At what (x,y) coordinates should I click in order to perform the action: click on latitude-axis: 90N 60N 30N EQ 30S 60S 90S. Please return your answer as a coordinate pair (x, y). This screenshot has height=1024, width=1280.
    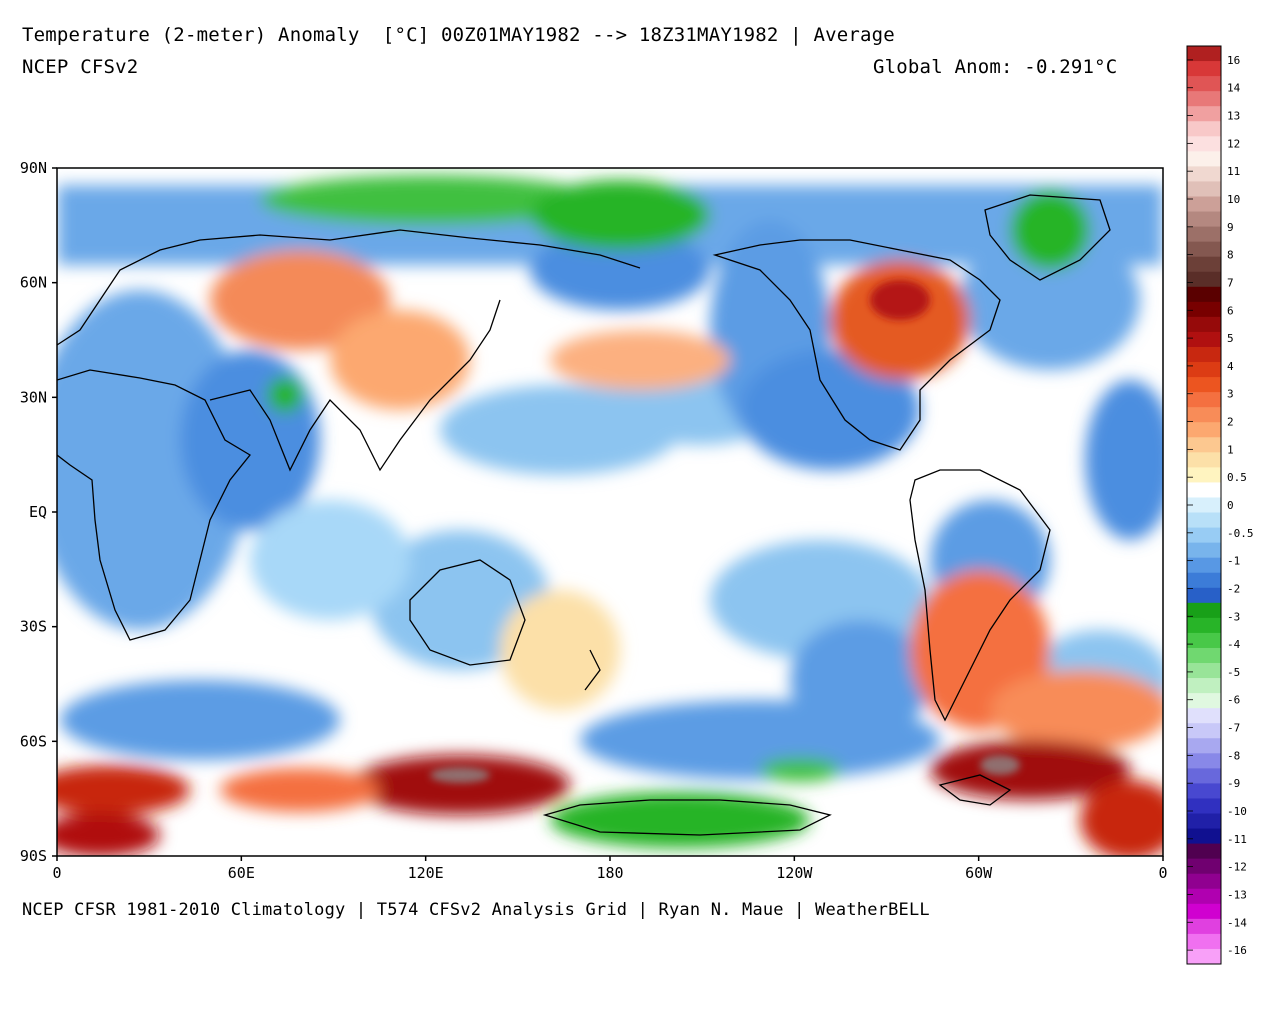
    Looking at the image, I should click on (38, 512).